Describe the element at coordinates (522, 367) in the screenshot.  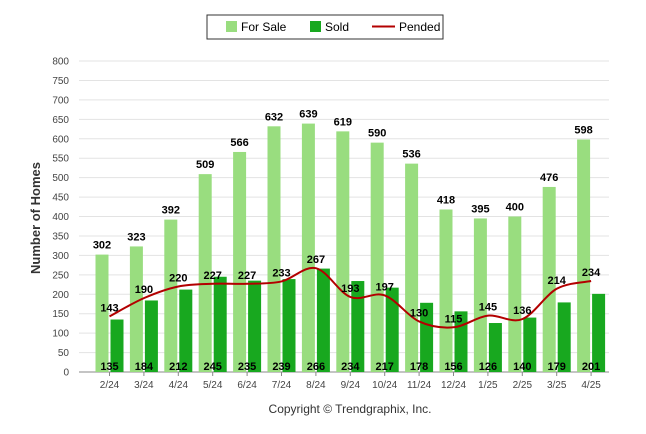
I see `data-label-sold: 140` at that location.